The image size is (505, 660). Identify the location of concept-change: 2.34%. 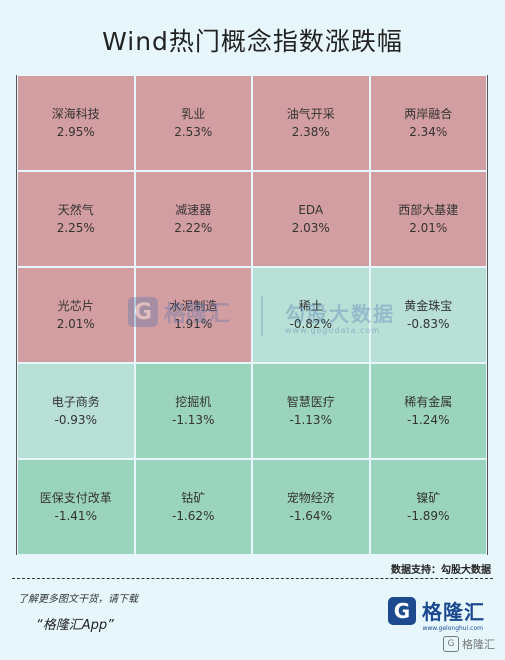
(428, 131).